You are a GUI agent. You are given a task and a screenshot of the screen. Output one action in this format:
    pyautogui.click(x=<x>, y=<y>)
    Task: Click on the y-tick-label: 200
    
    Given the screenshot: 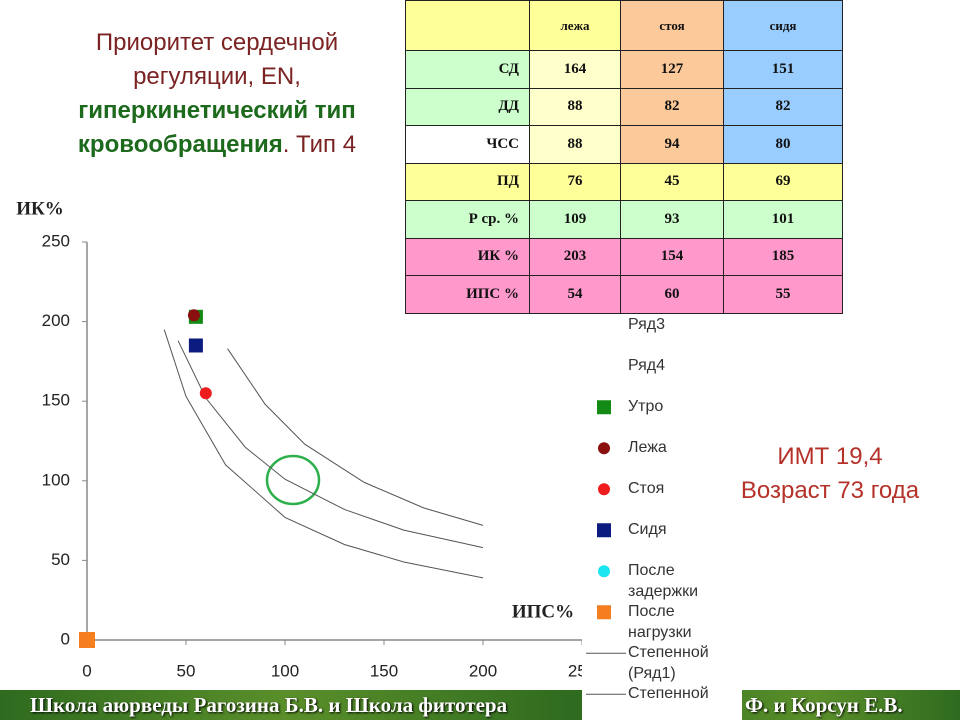 What is the action you would take?
    pyautogui.click(x=56, y=320)
    